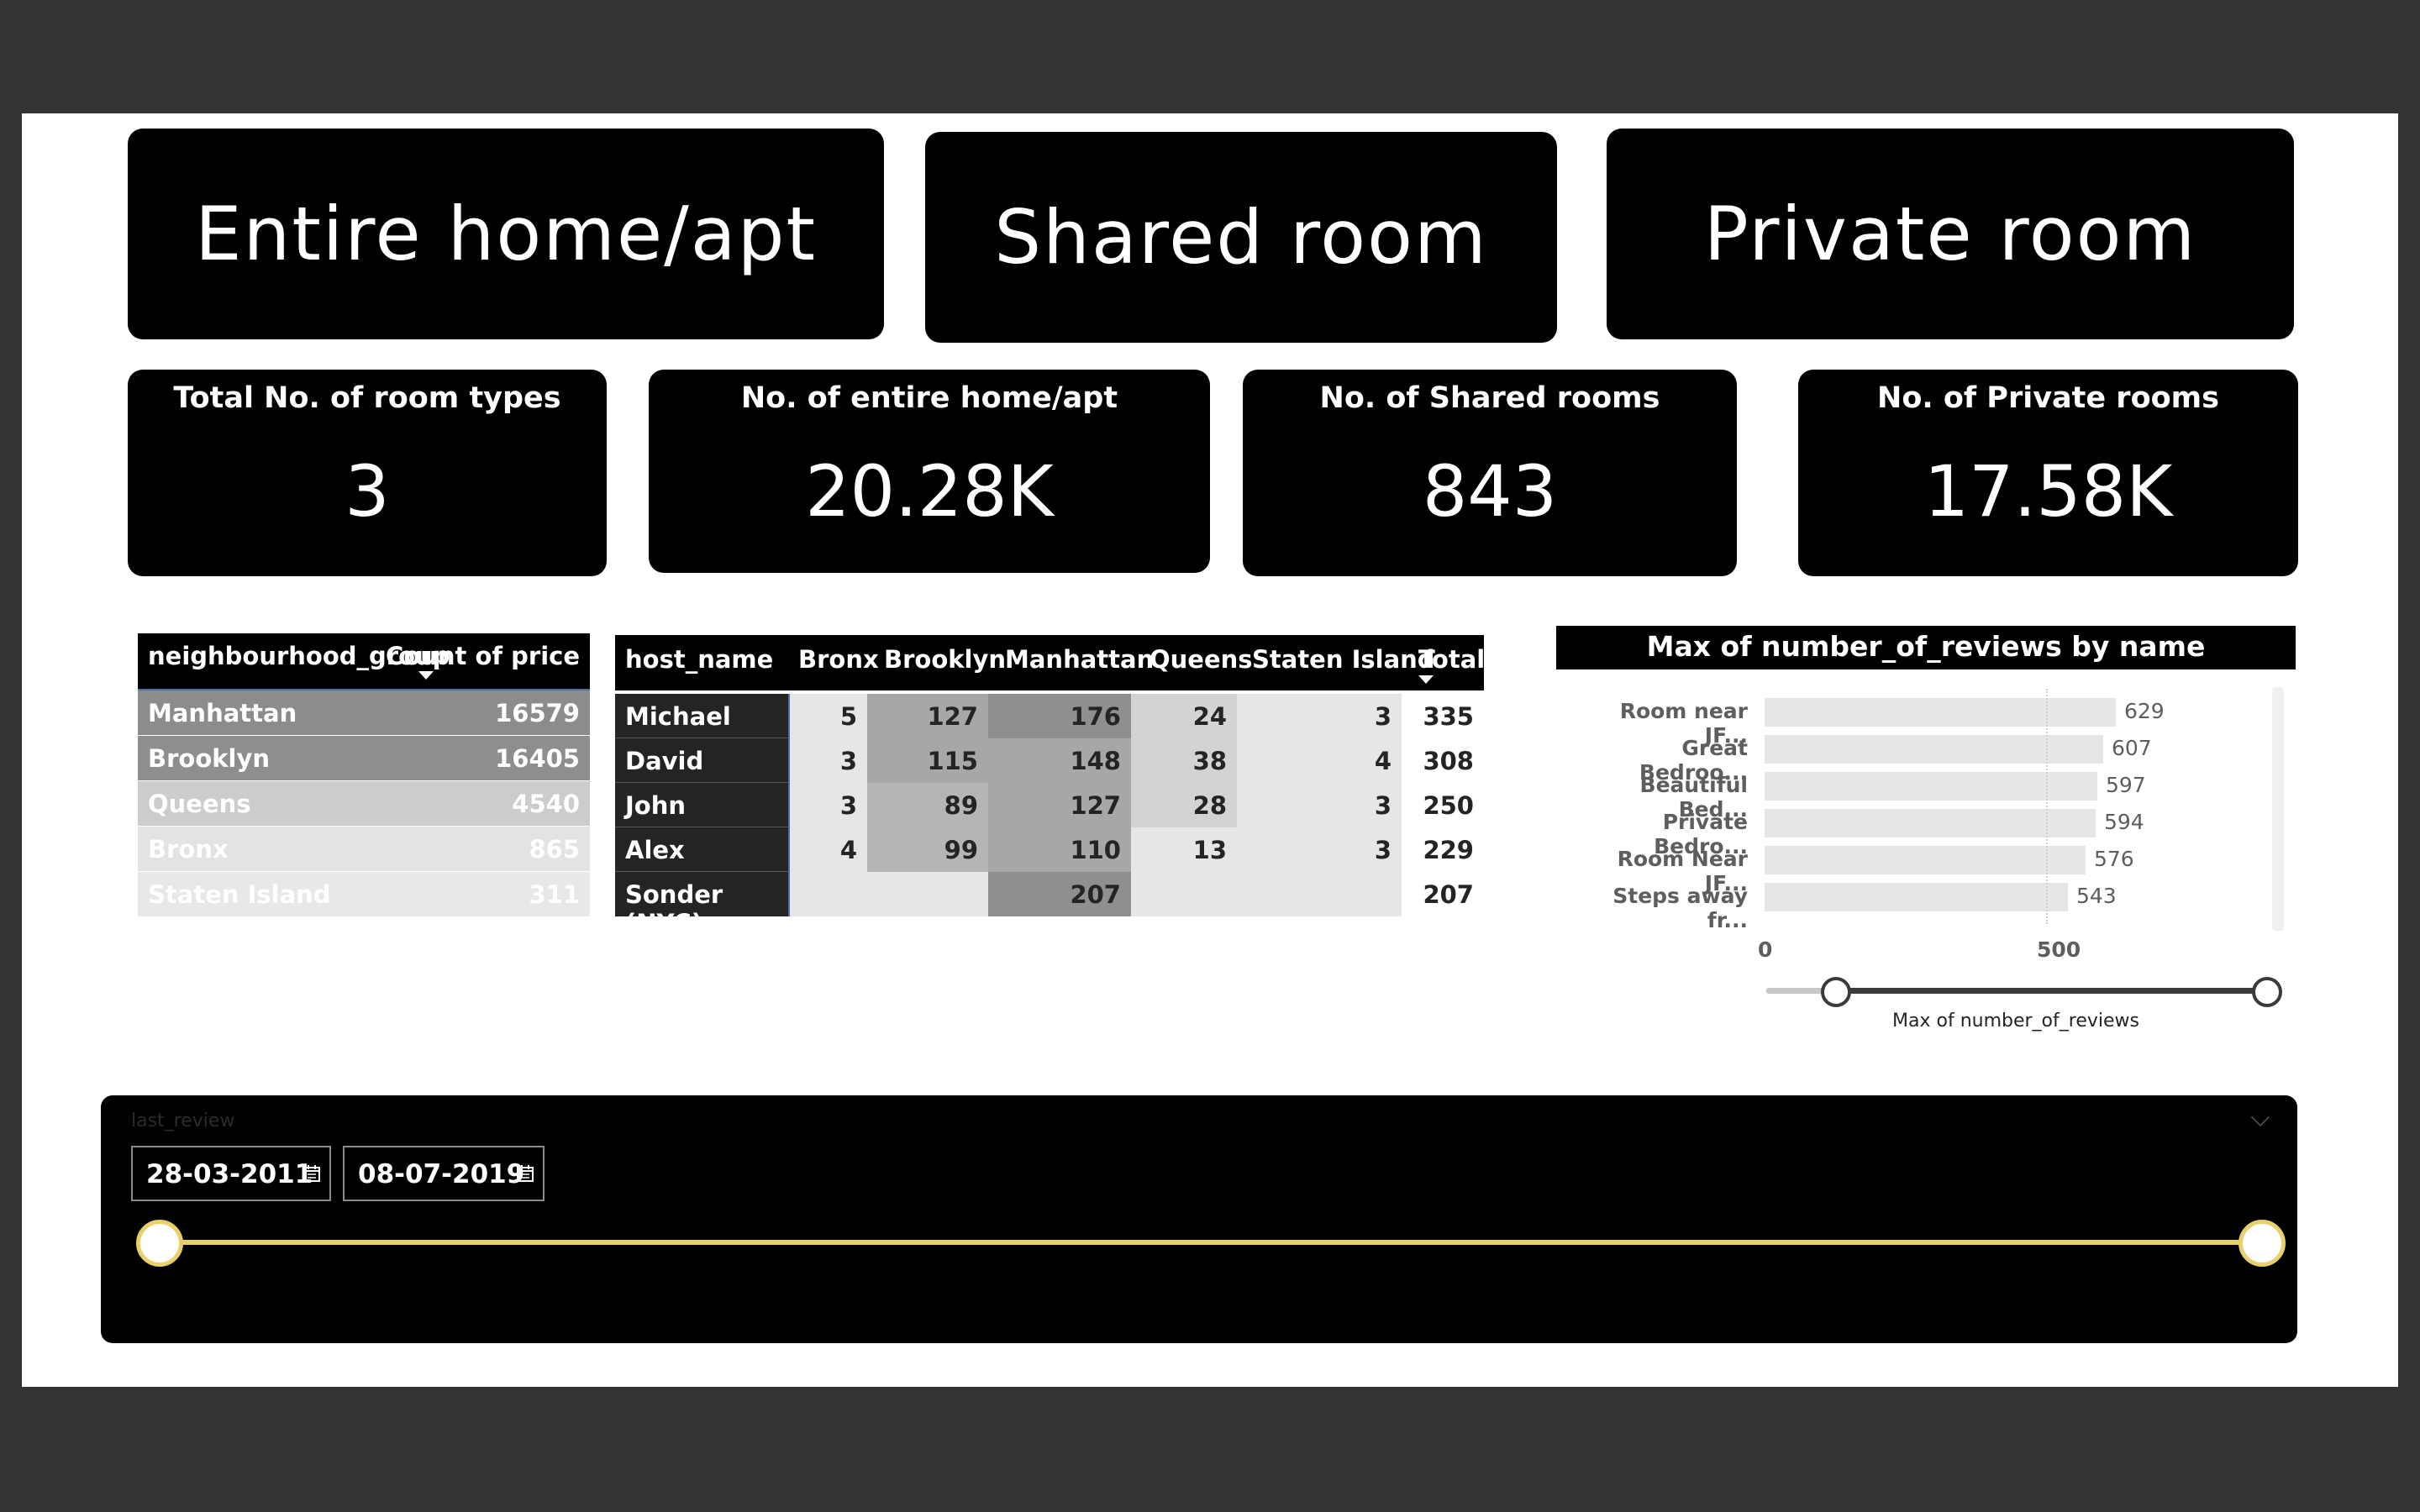 Image resolution: width=2420 pixels, height=1512 pixels. Describe the element at coordinates (1059, 805) in the screenshot. I see `value-cell: 127` at that location.